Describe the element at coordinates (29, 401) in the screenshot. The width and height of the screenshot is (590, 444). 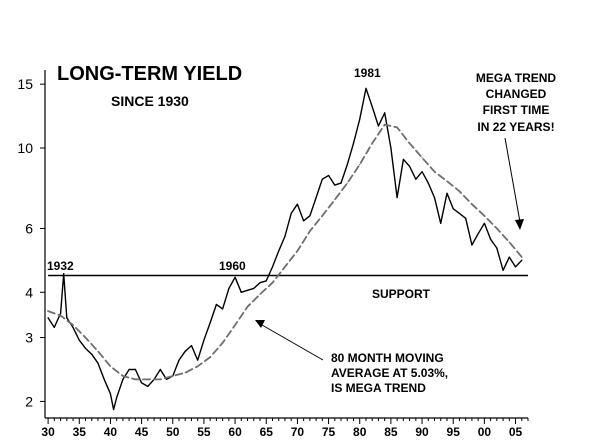
I see `y-tick-label-2: 2` at that location.